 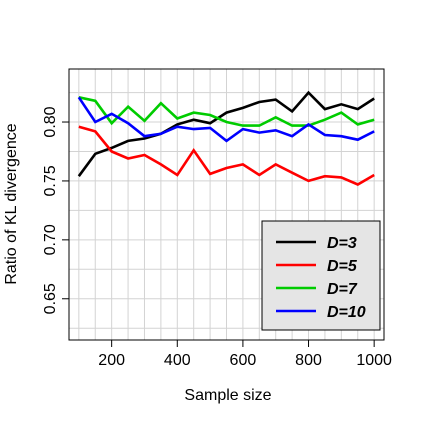 What do you see at coordinates (342, 243) in the screenshot?
I see `legend-label-d-3: D=3` at bounding box center [342, 243].